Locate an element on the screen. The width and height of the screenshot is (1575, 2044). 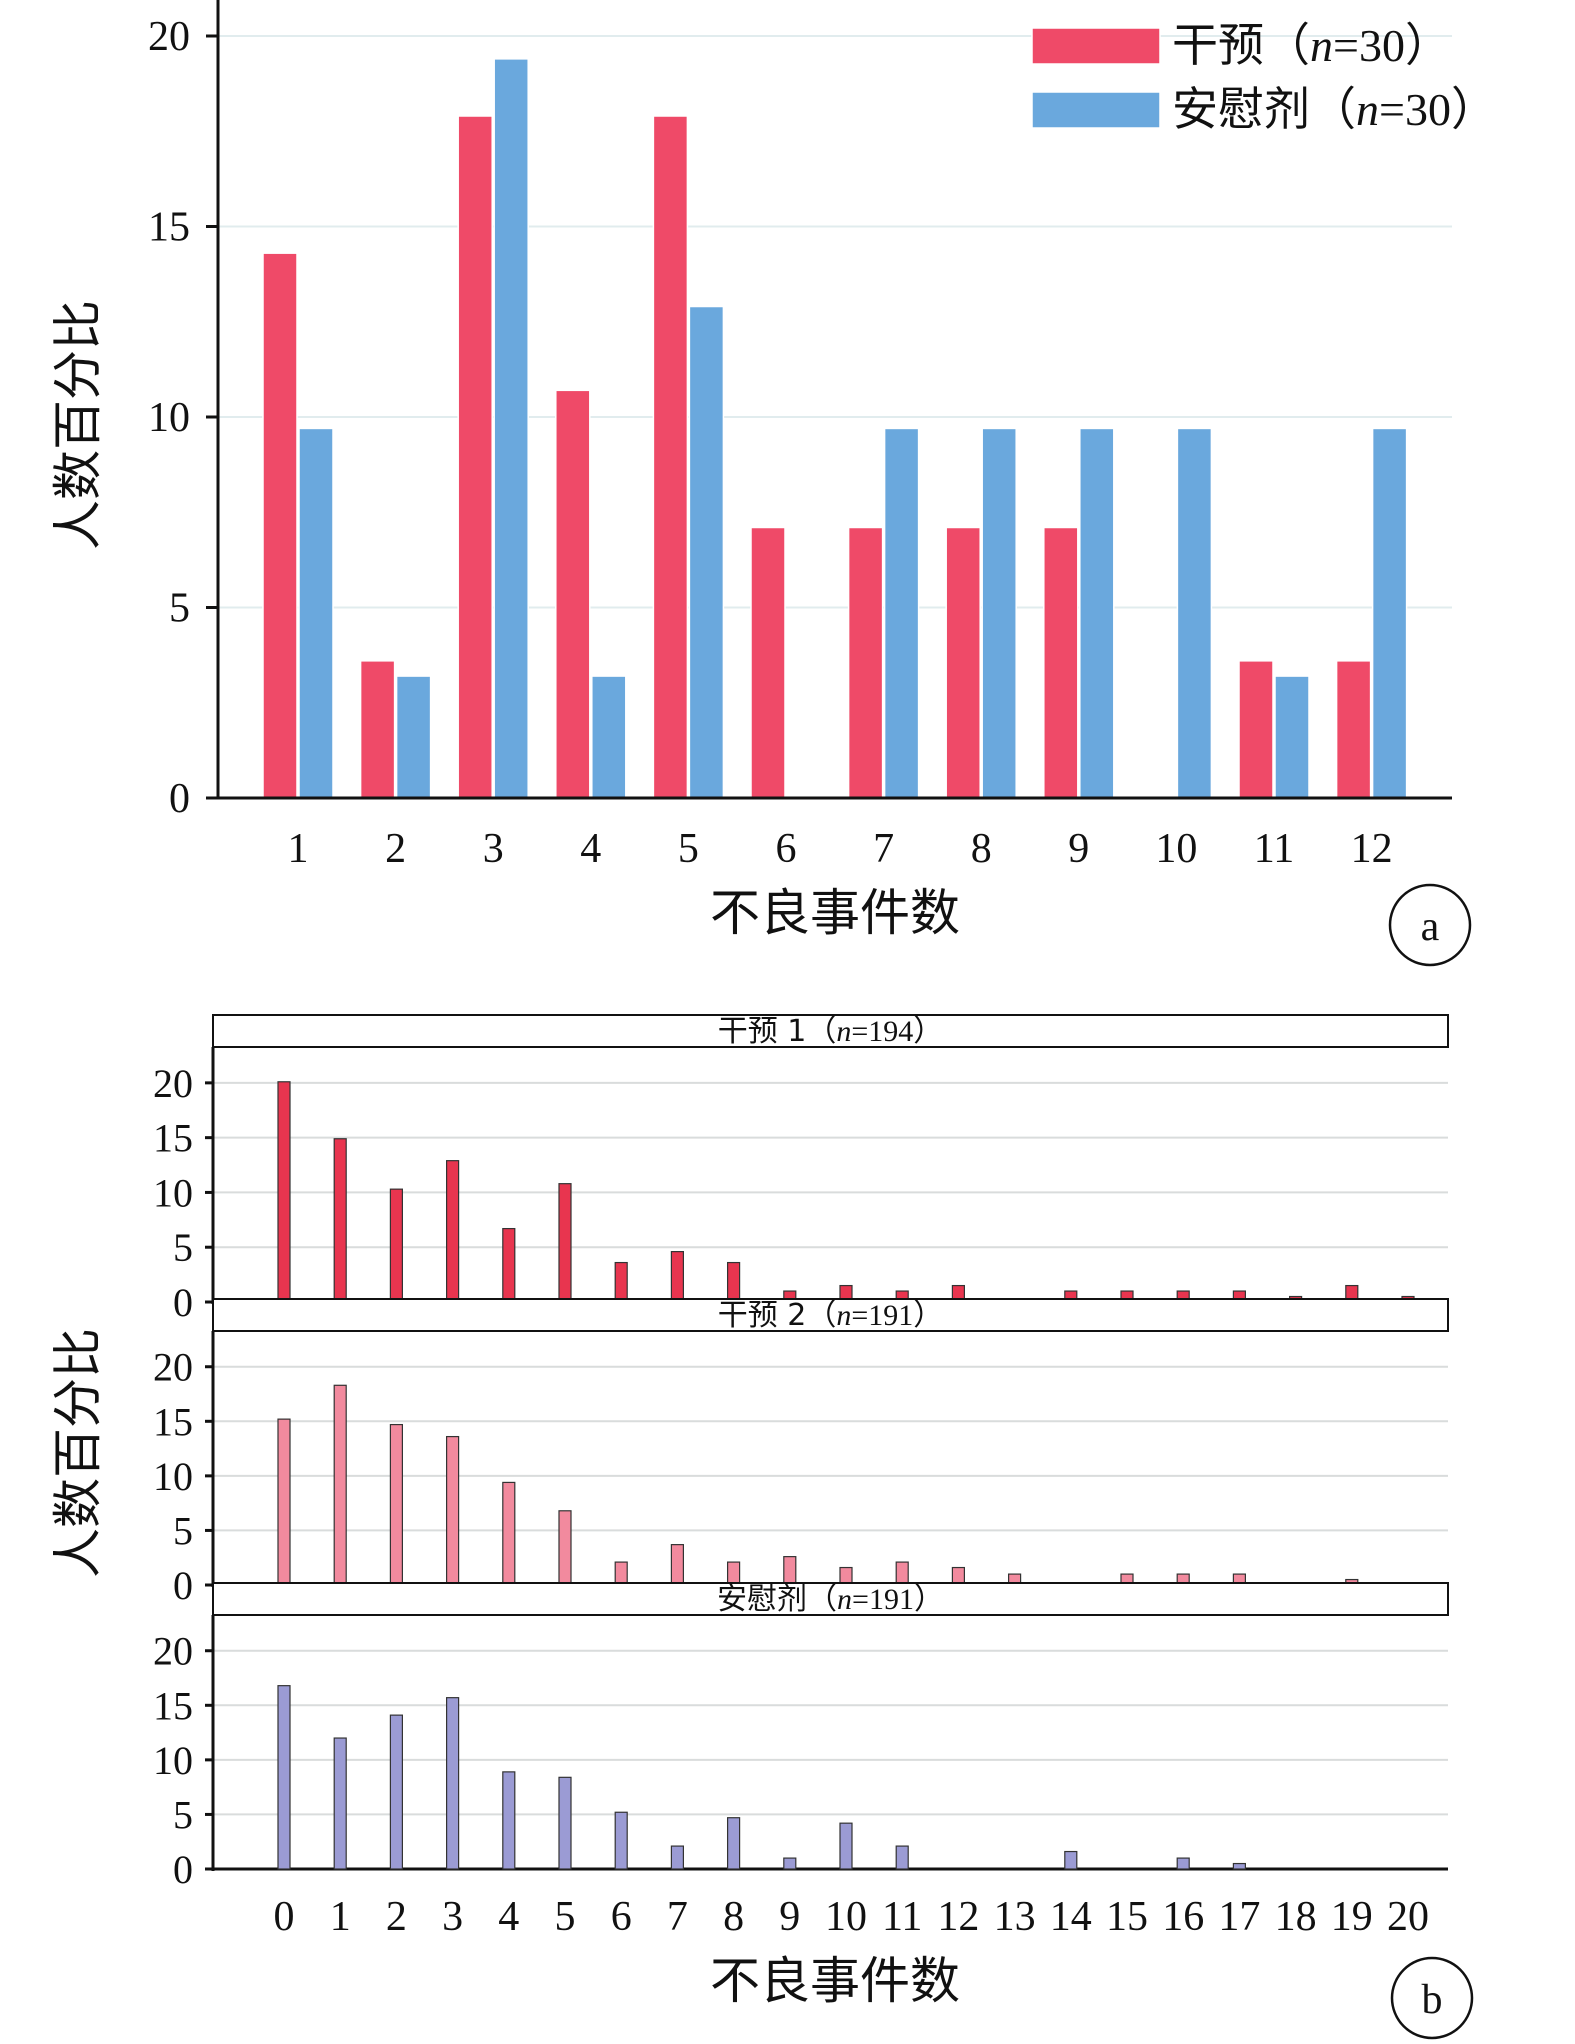
panel-a-y-tick-label: 5 is located at coordinates (179, 609).